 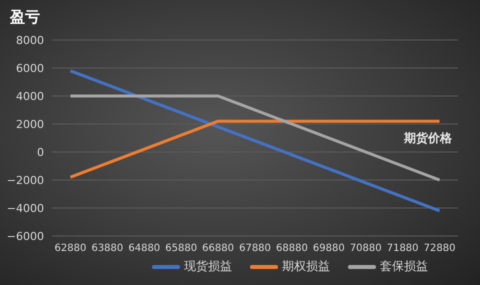 I want to click on y-tick-label: 4000, so click(x=30, y=96).